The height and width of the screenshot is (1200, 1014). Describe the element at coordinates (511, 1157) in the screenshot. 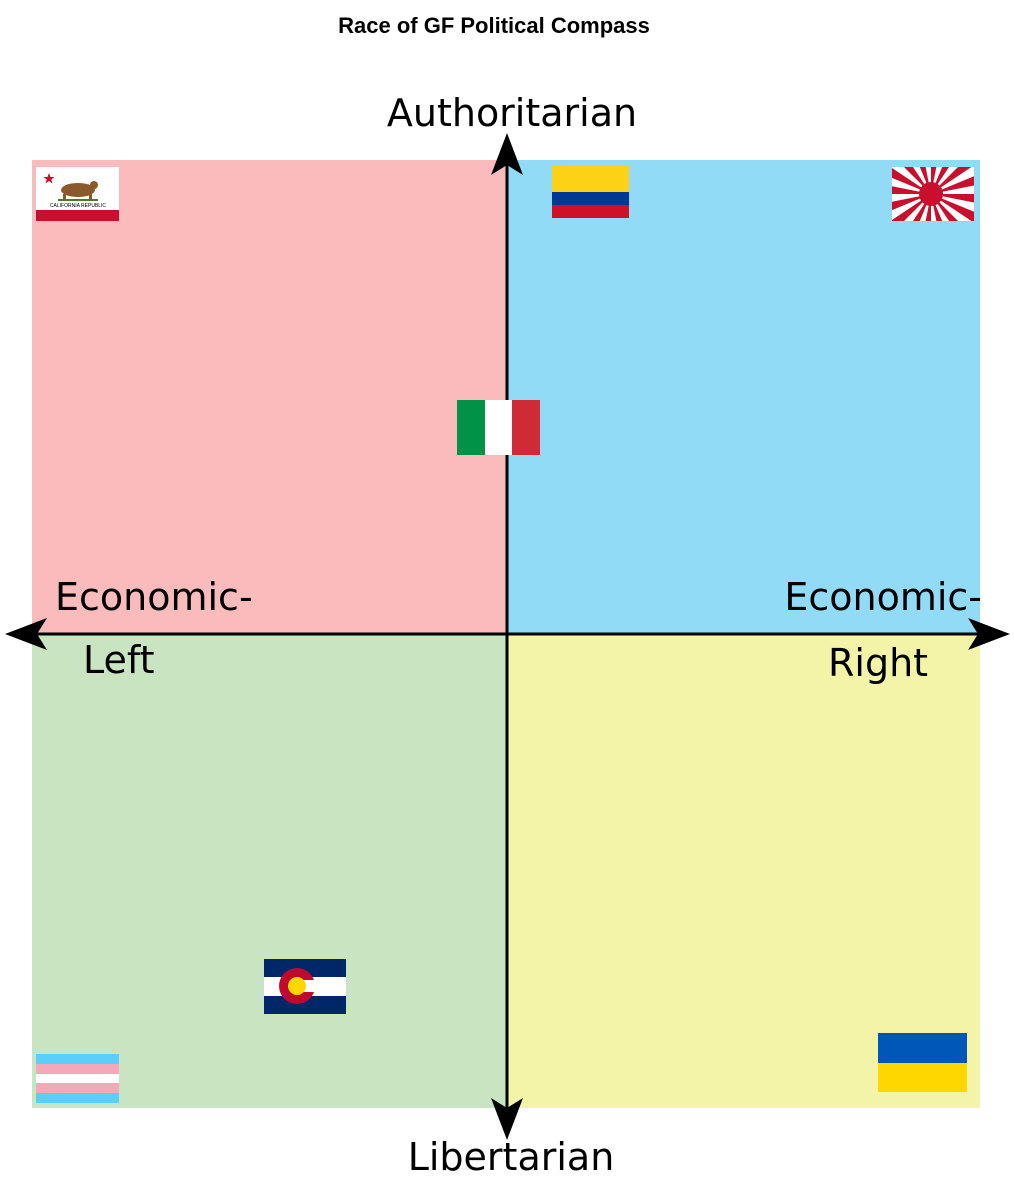

I see `bottom-label: Libertarian` at that location.